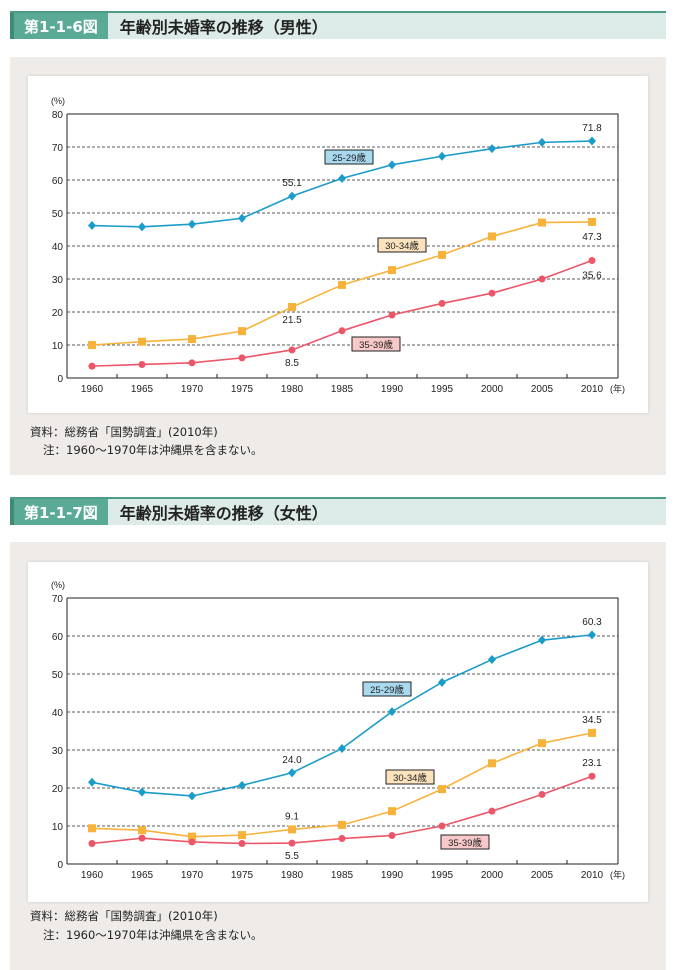 The width and height of the screenshot is (674, 970). What do you see at coordinates (292, 856) in the screenshot?
I see `data-label: 5.5` at bounding box center [292, 856].